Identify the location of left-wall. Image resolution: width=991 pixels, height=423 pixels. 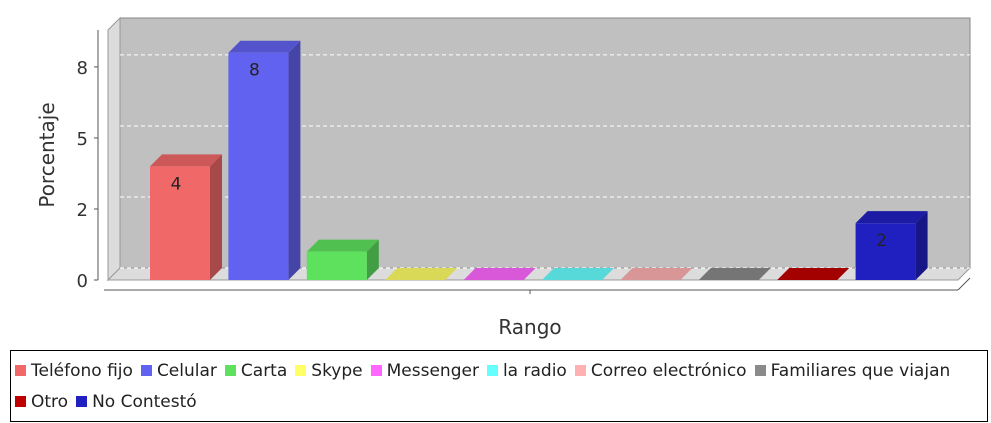
(114, 149).